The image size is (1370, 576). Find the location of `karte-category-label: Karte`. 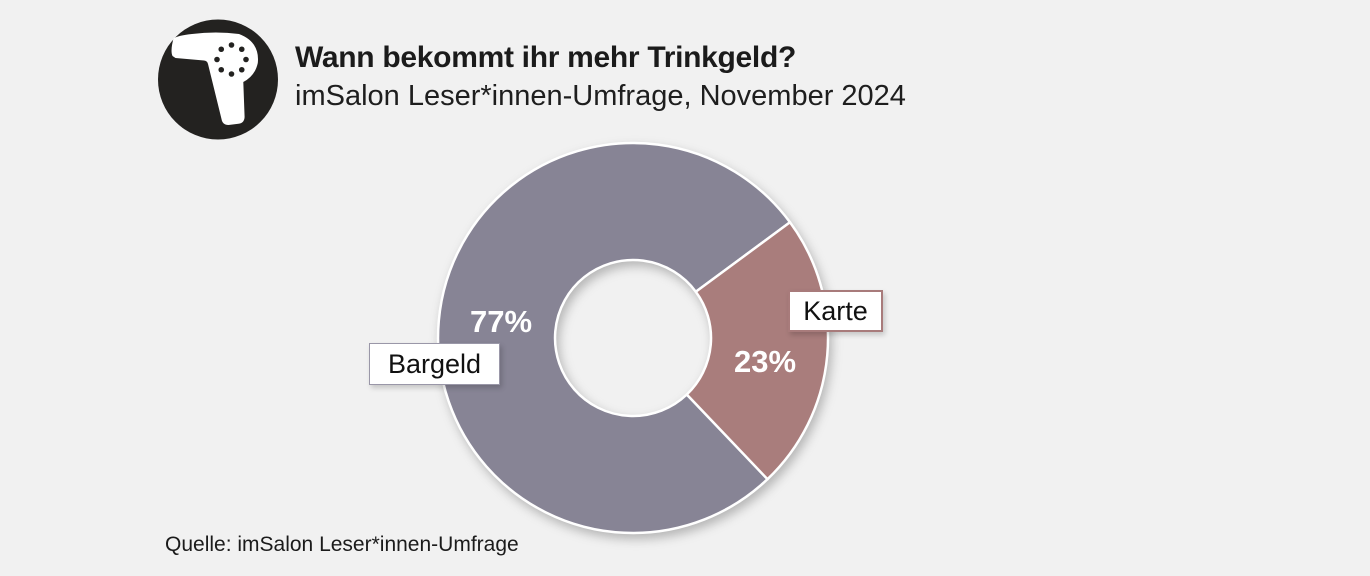

karte-category-label: Karte is located at coordinates (835, 311).